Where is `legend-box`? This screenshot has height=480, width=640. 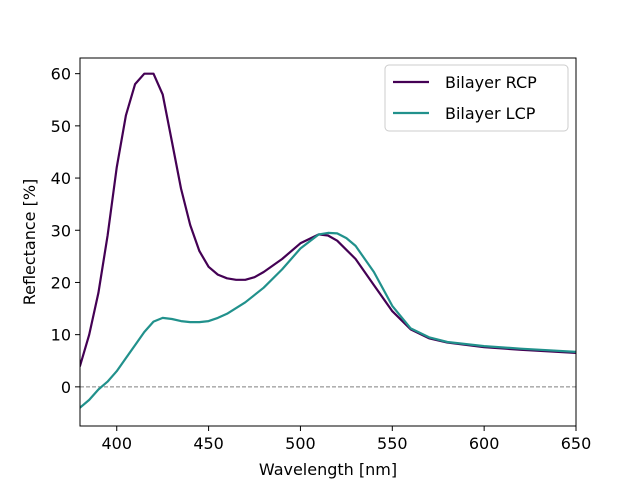
legend-box is located at coordinates (476, 98).